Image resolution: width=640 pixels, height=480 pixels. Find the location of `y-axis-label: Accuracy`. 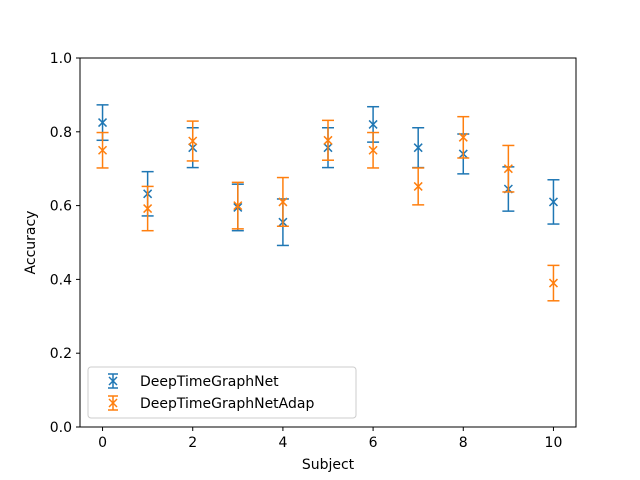

y-axis-label: Accuracy is located at coordinates (31, 243).